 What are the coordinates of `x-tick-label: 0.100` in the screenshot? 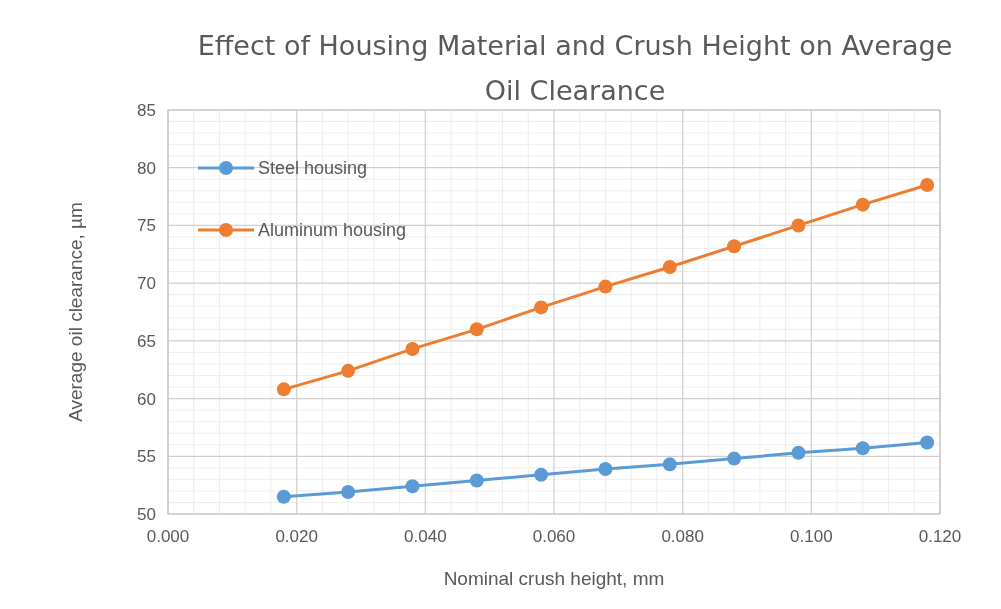 It's located at (811, 536).